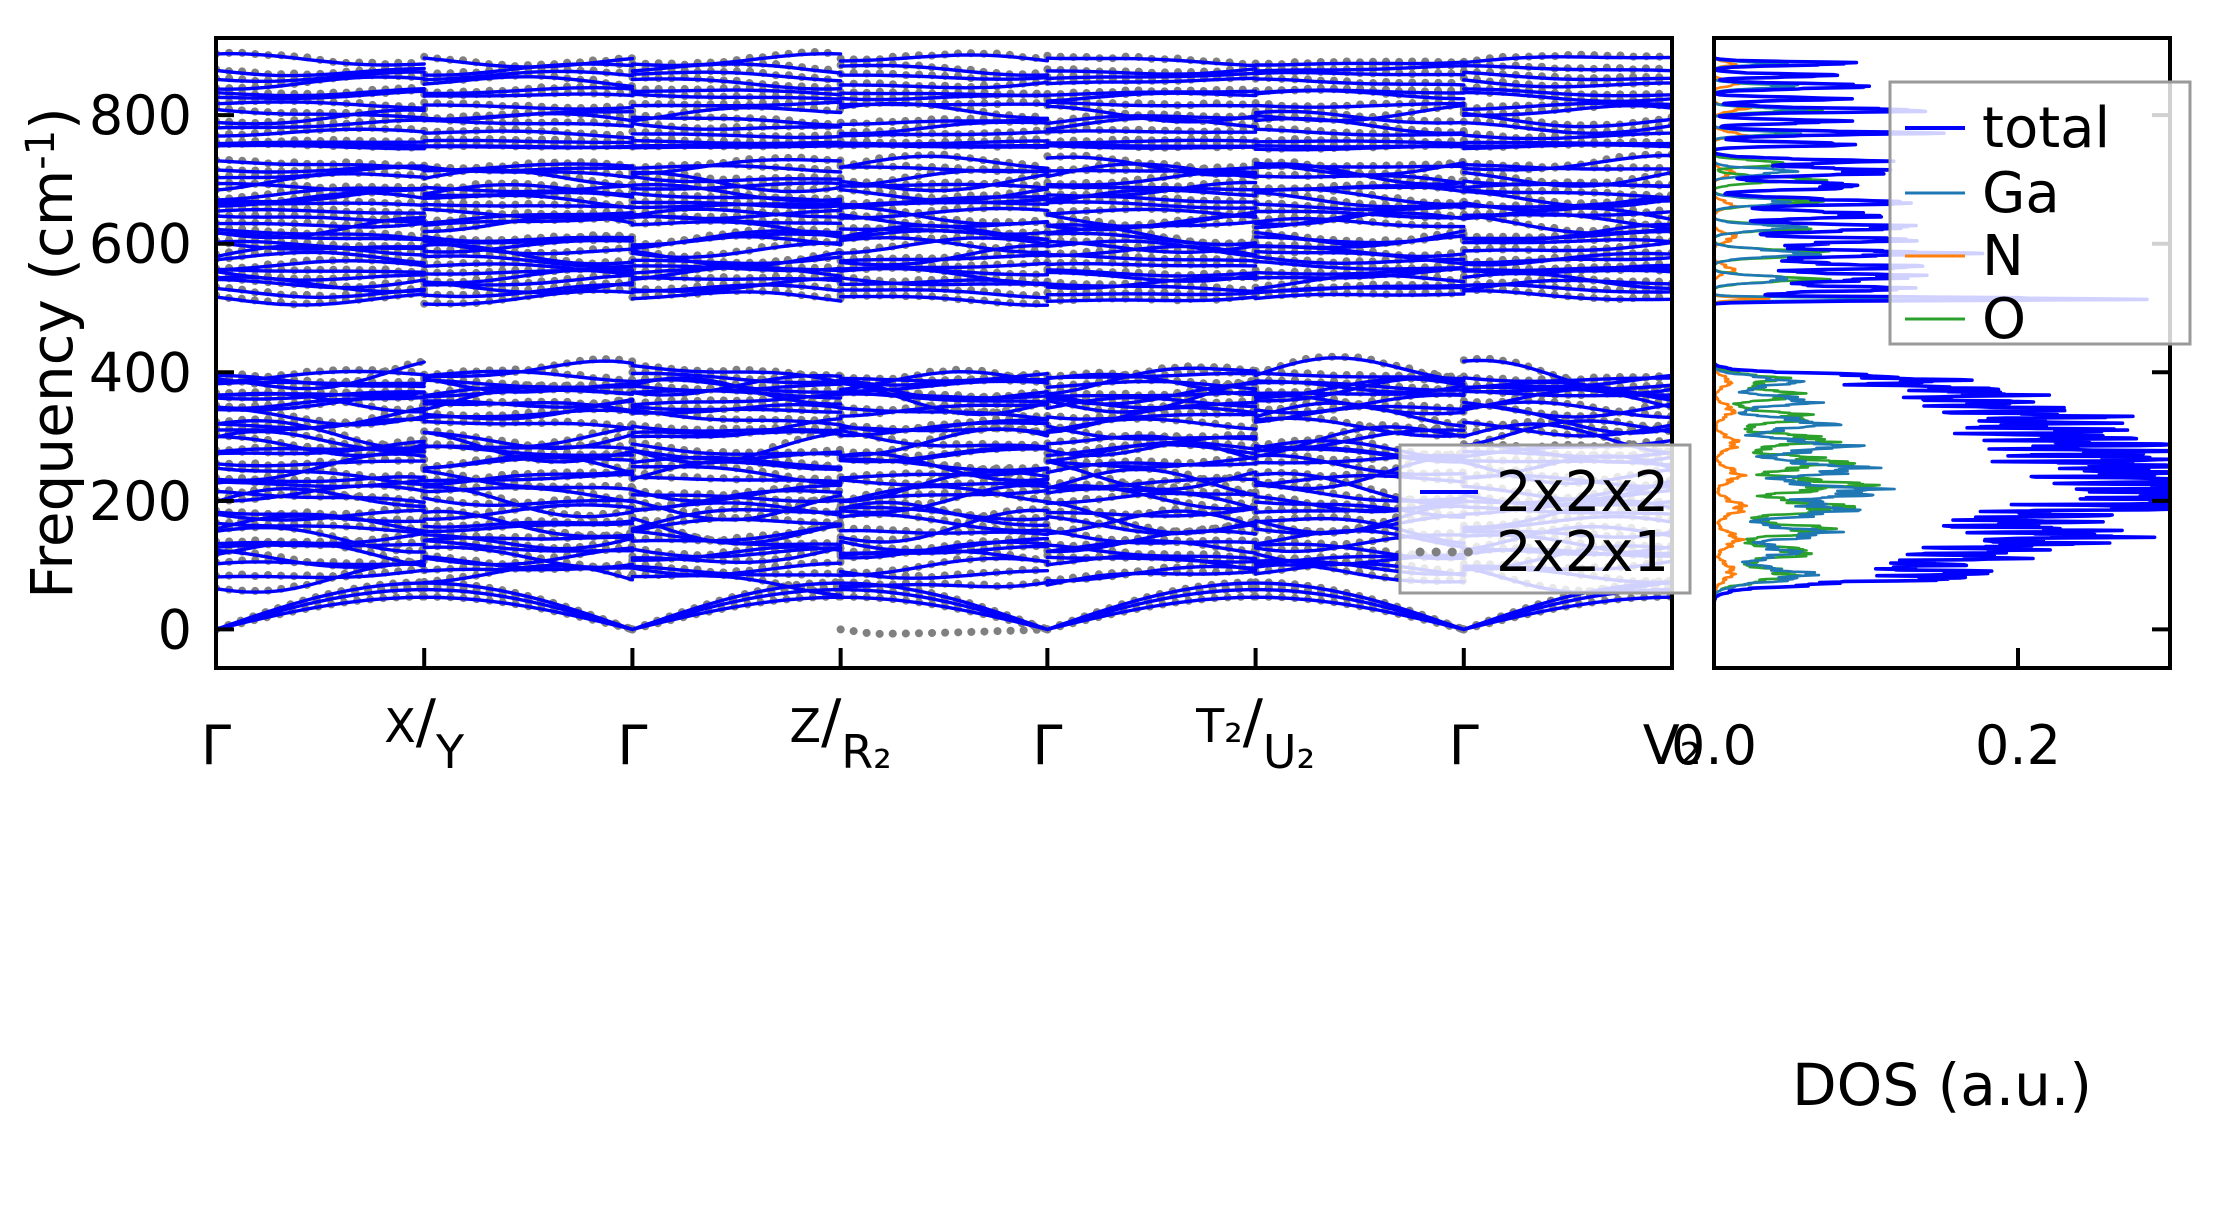  What do you see at coordinates (1255, 733) in the screenshot?
I see `band-x-tick-label: T₂/U₂` at bounding box center [1255, 733].